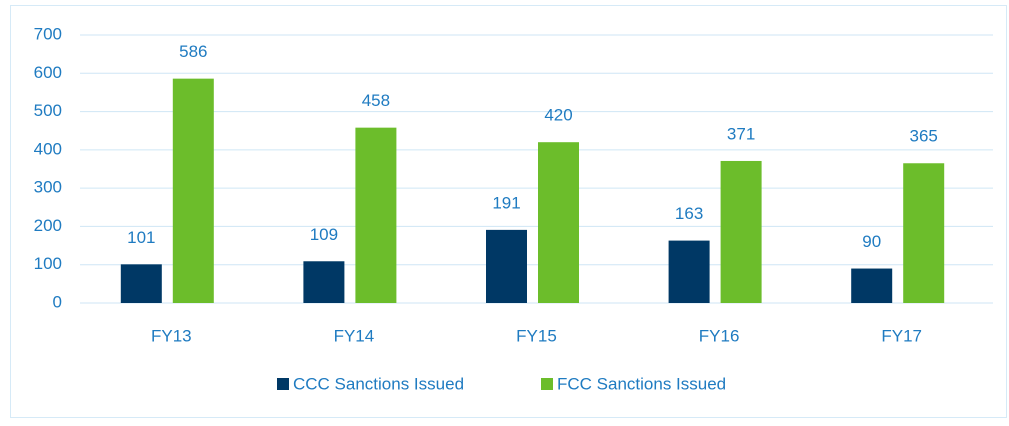 The width and height of the screenshot is (1009, 426). I want to click on x-tick-label: FY13, so click(171, 335).